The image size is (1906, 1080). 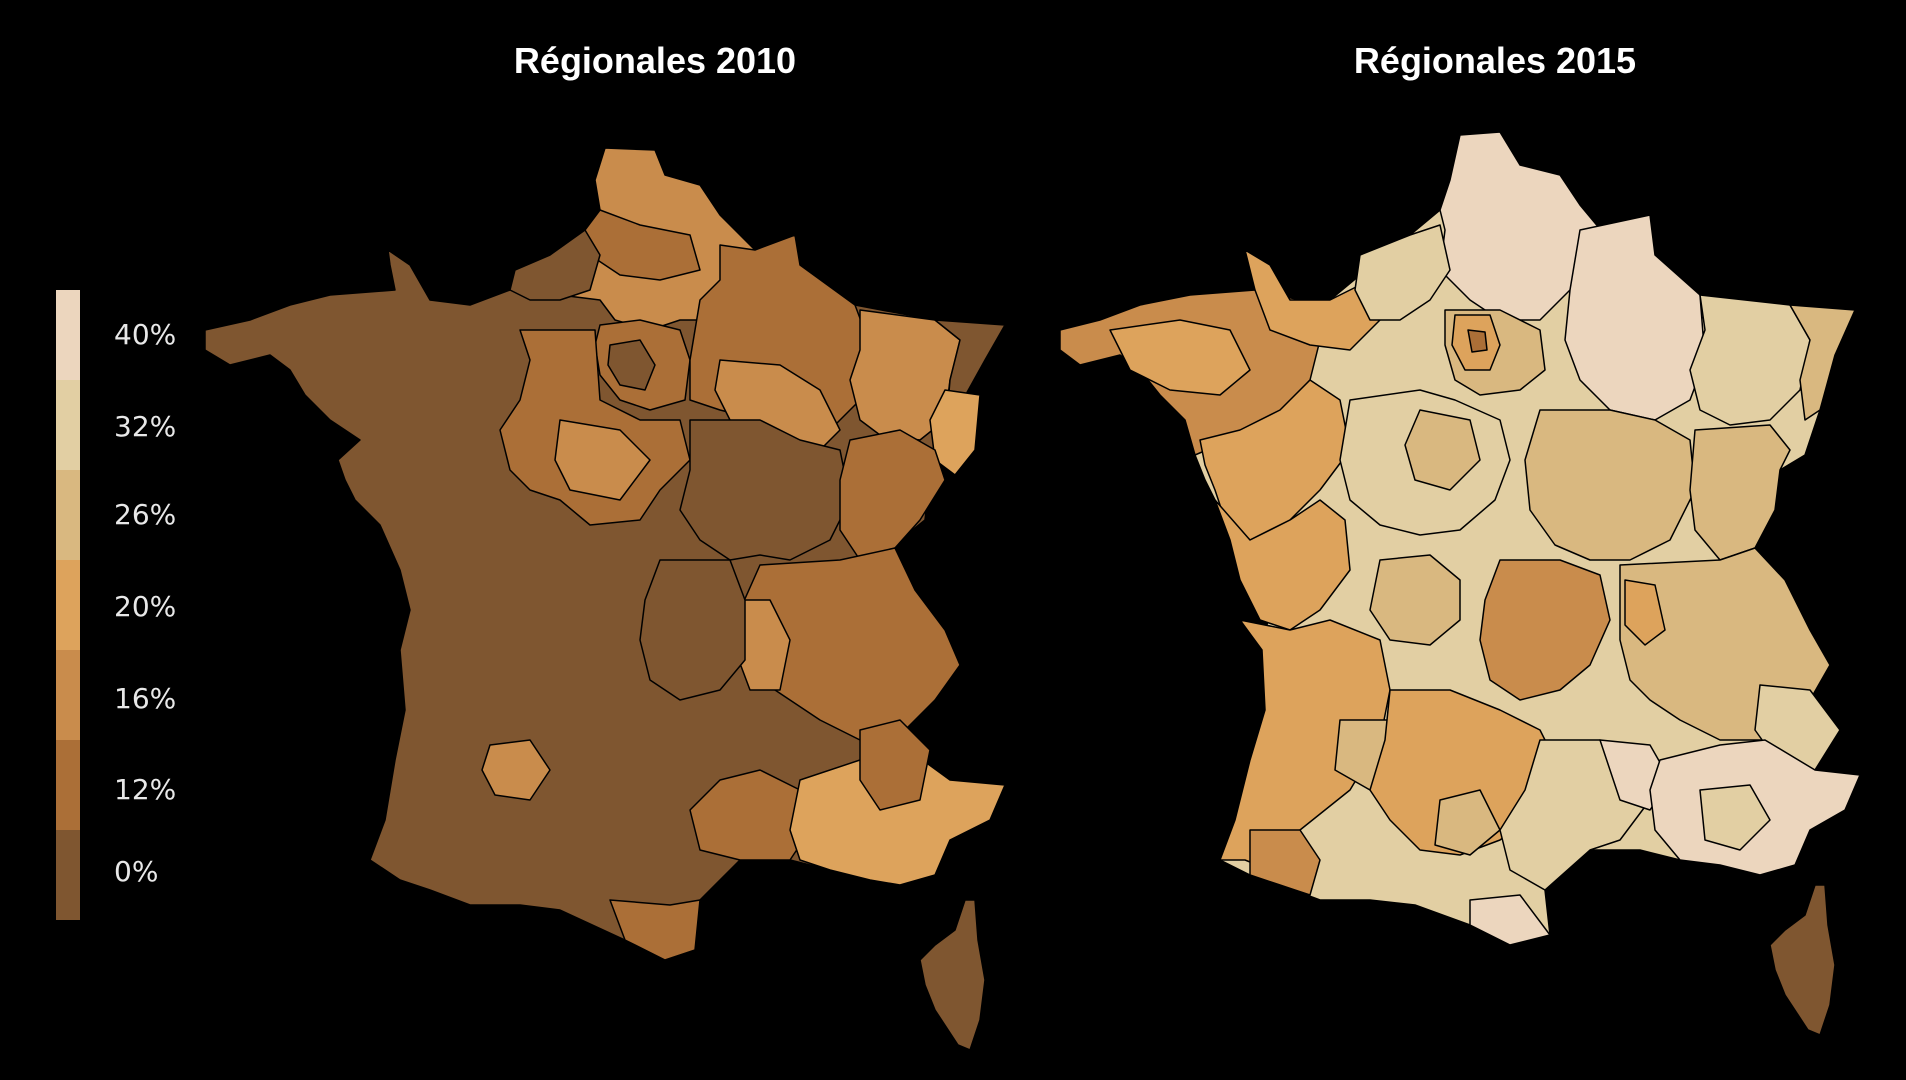 What do you see at coordinates (631, 365) in the screenshot?
I see `map-2010-region-paris` at bounding box center [631, 365].